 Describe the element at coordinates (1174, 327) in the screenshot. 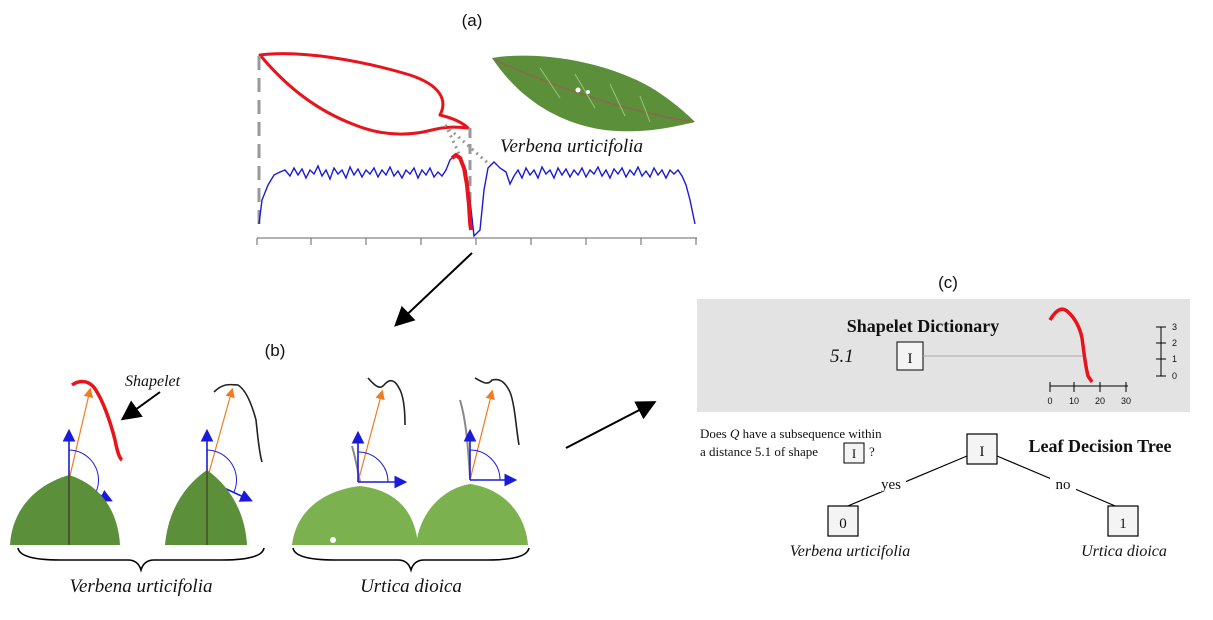

I see `scale-y-tick-3: 3` at that location.